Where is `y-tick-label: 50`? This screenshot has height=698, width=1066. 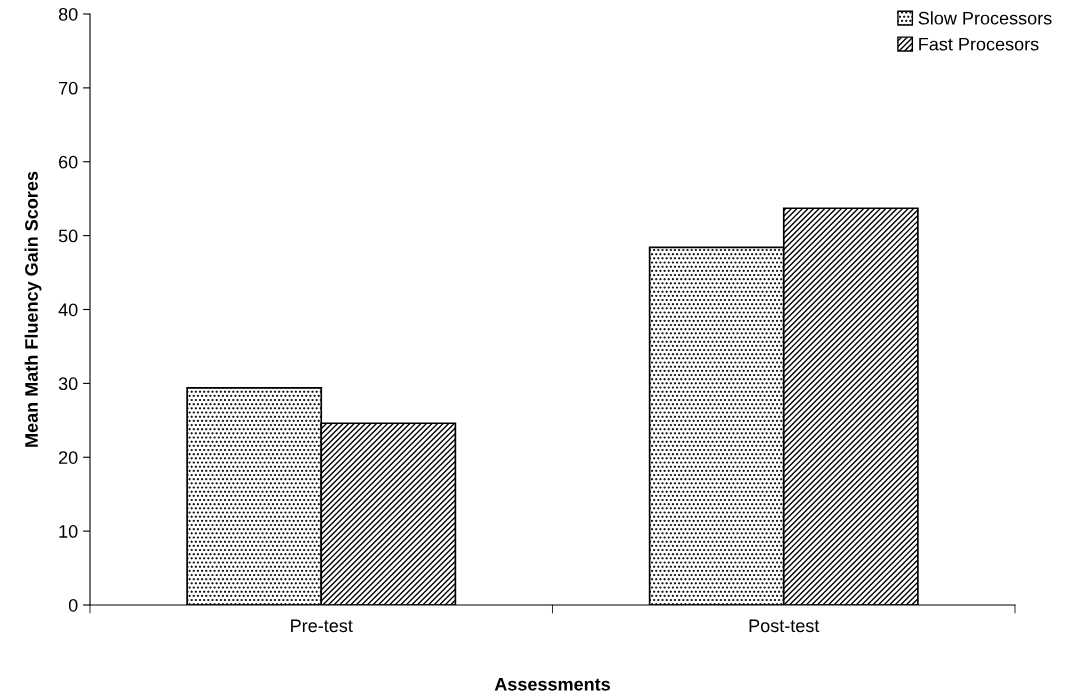 y-tick-label: 50 is located at coordinates (68, 236).